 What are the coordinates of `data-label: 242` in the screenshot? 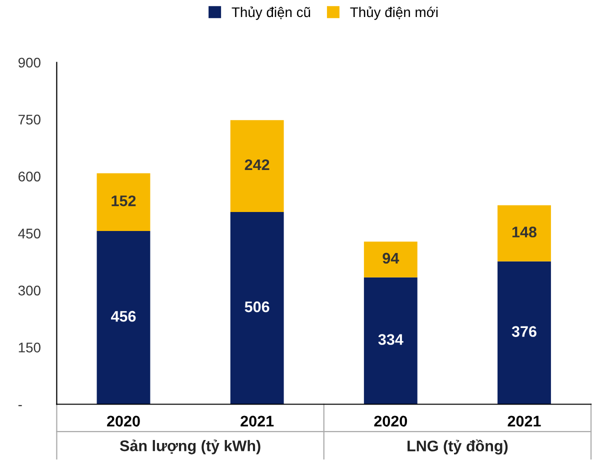 It's located at (257, 164).